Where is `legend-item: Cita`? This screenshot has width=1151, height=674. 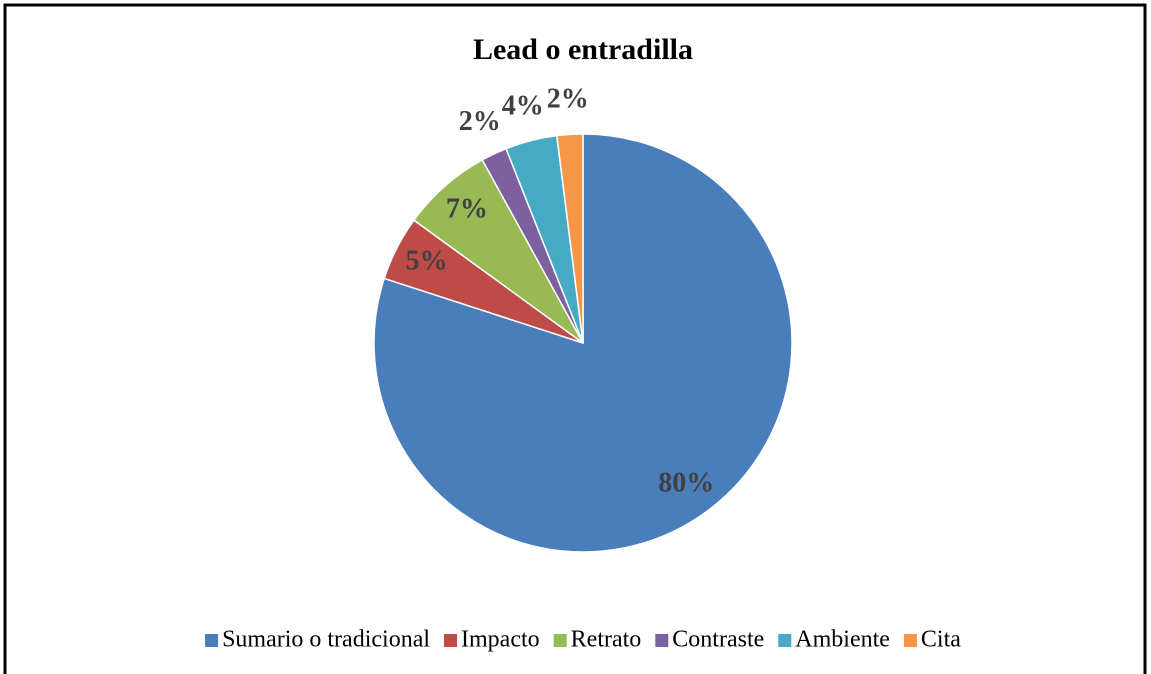
legend-item: Cita is located at coordinates (932, 640).